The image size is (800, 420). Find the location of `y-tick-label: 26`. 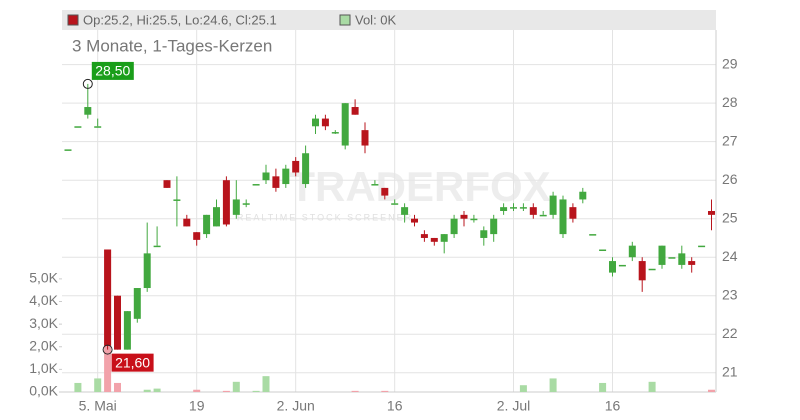

y-tick-label: 26 is located at coordinates (730, 179).